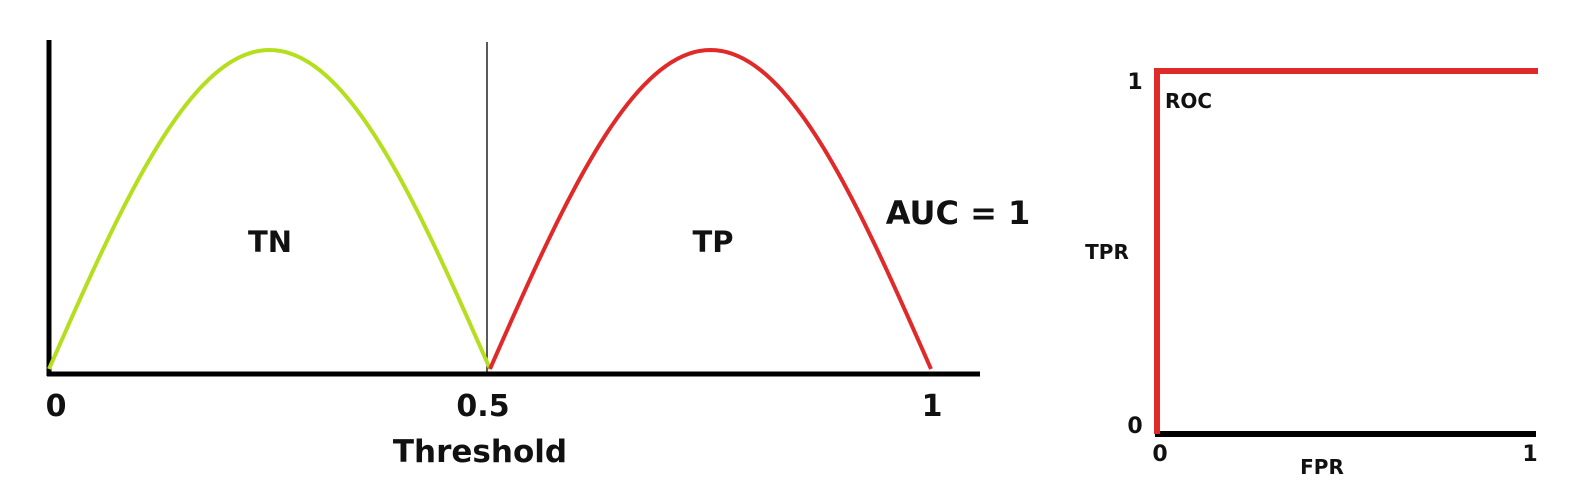  I want to click on x-tick-label-0: 0, so click(56, 406).